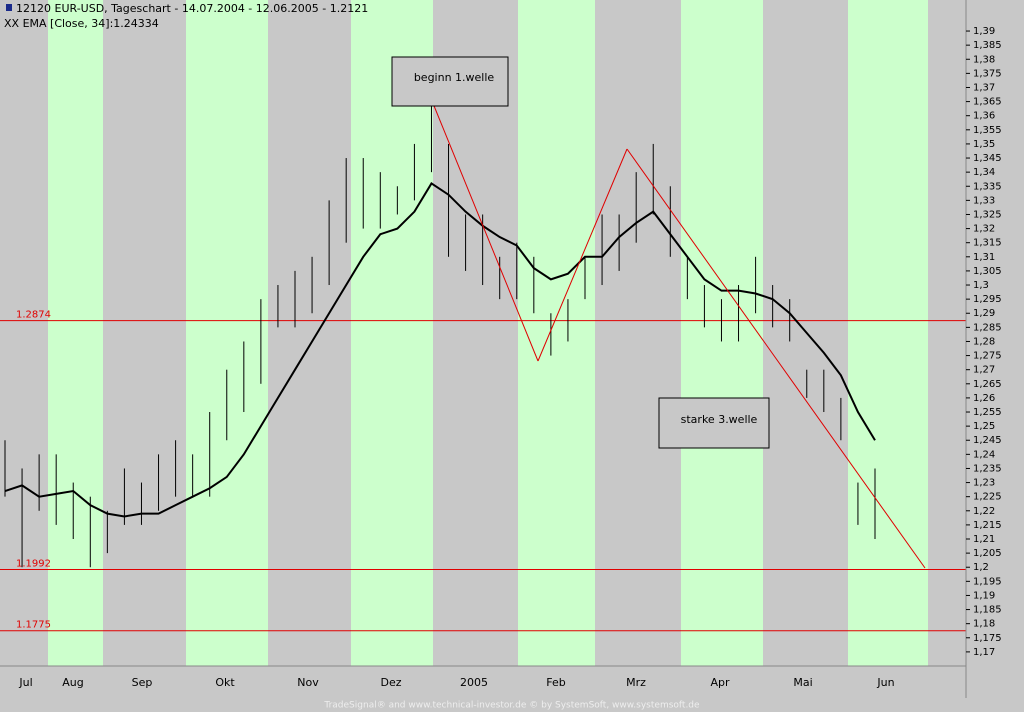  Describe the element at coordinates (225, 682) in the screenshot. I see `x-tick-label: Okt` at that location.